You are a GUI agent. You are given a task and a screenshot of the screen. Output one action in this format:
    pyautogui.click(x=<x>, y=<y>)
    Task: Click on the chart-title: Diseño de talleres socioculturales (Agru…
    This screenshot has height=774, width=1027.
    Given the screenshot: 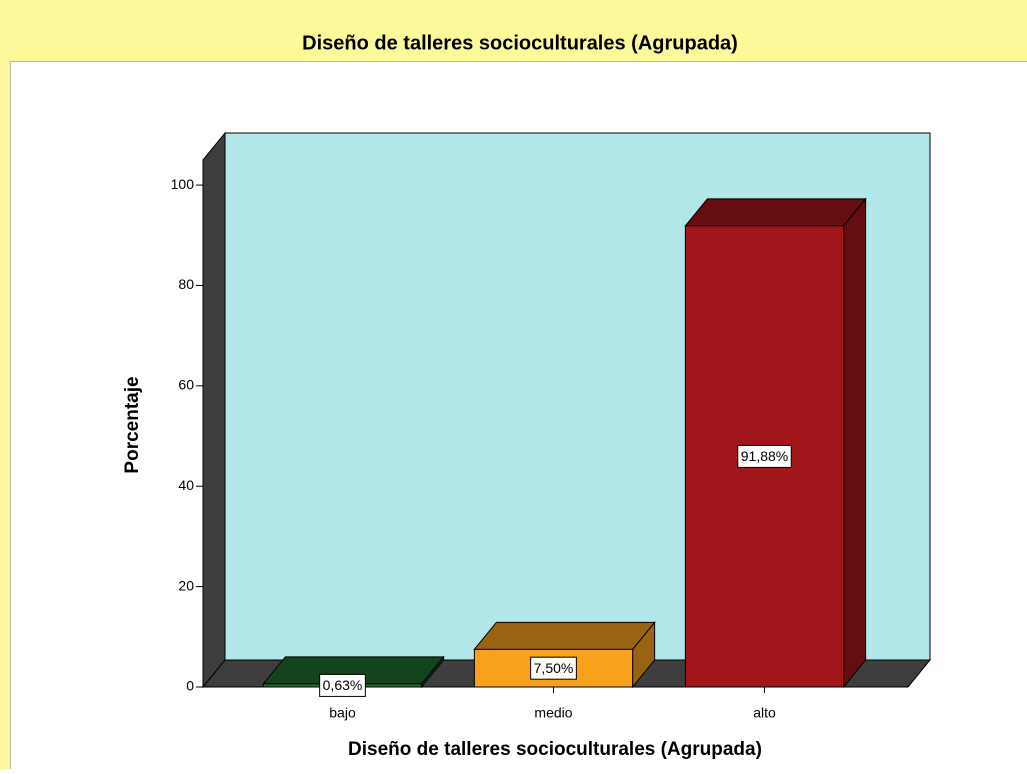 What is the action you would take?
    pyautogui.click(x=520, y=43)
    